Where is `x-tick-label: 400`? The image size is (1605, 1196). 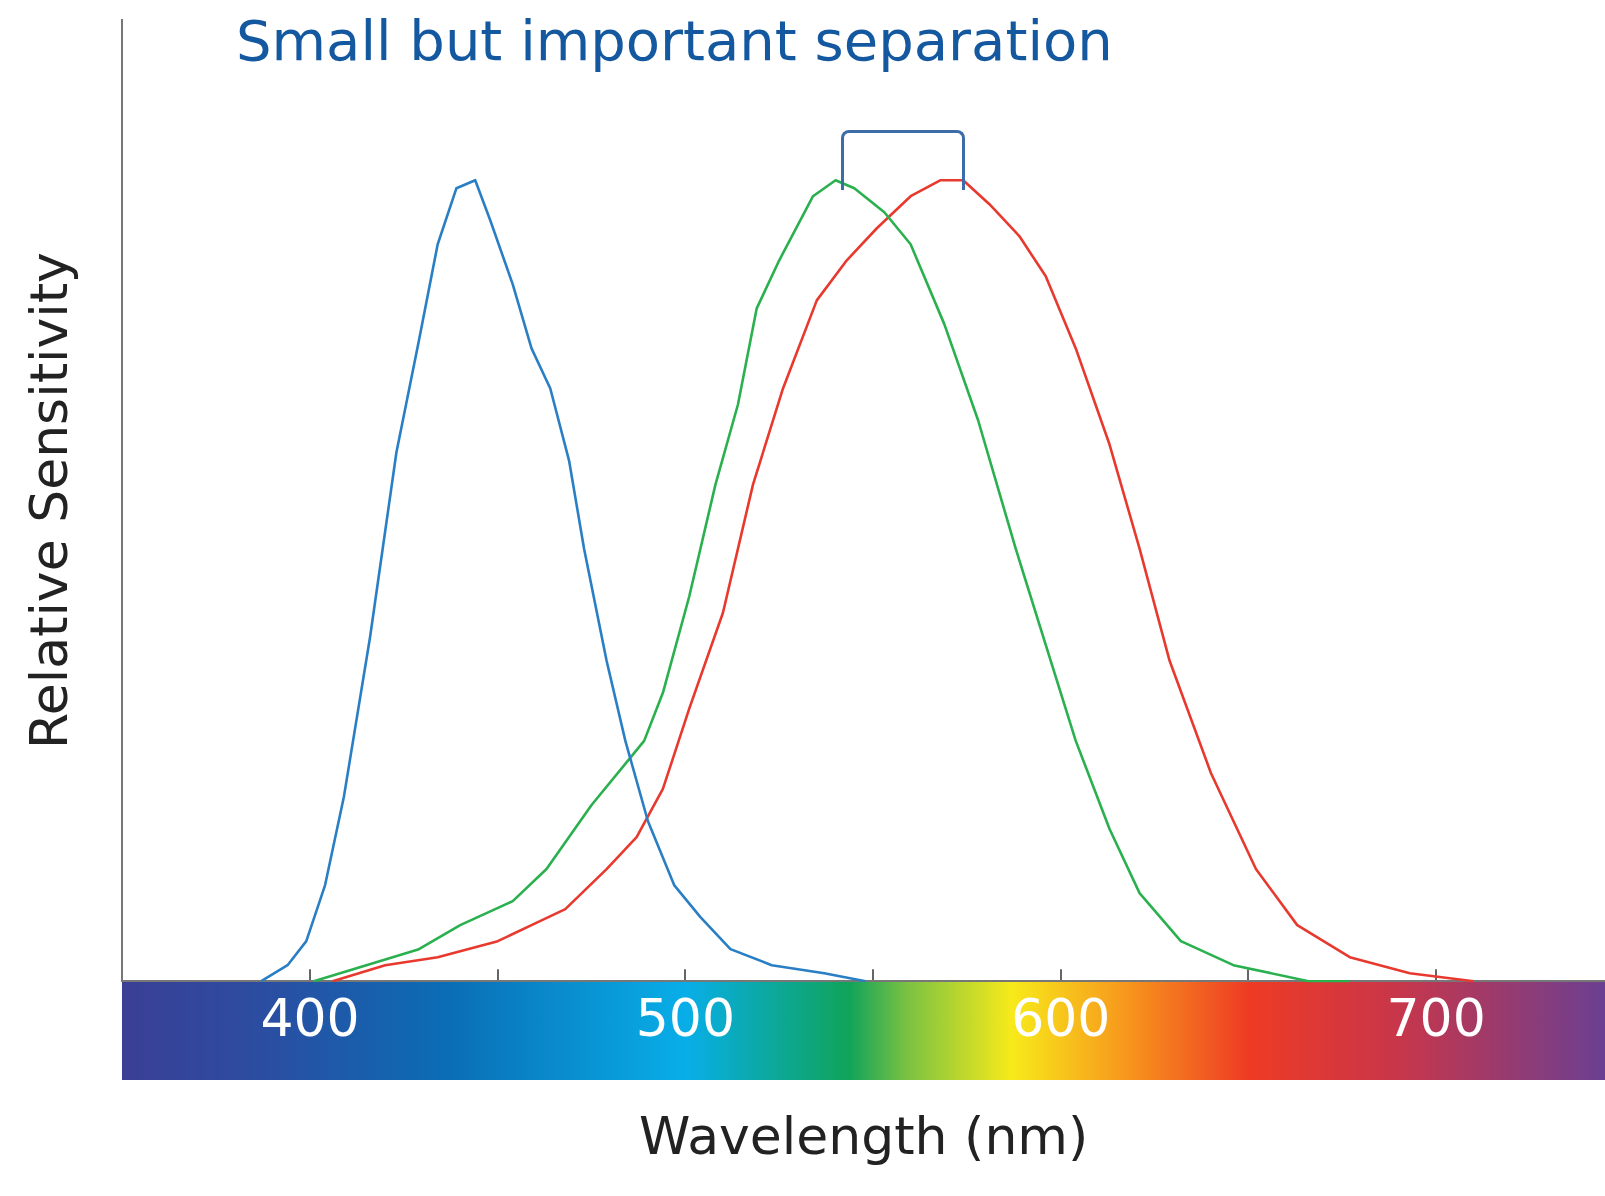
x-tick-label: 400 is located at coordinates (310, 1017).